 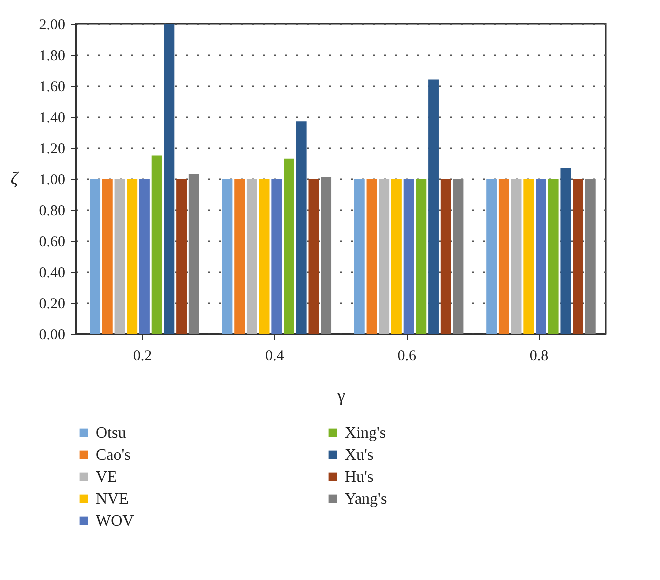 What do you see at coordinates (341, 396) in the screenshot?
I see `x-axis-title: γ` at bounding box center [341, 396].